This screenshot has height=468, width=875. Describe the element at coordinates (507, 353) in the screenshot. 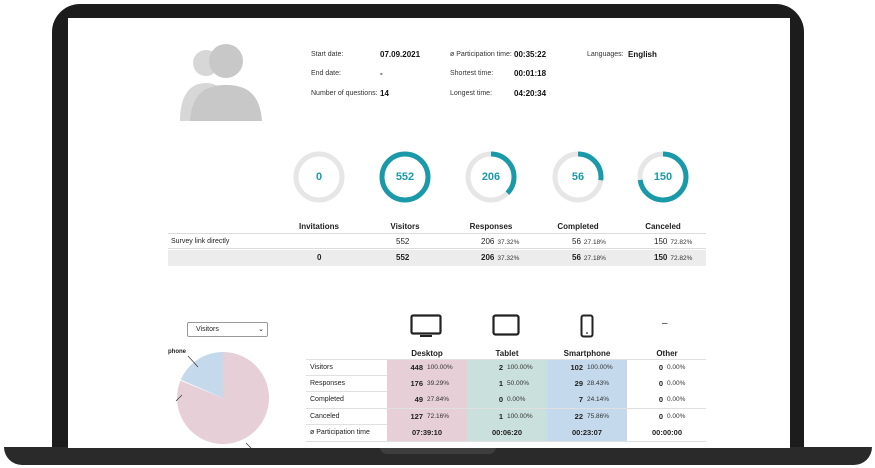

I see `header-tablet: Tablet` at that location.